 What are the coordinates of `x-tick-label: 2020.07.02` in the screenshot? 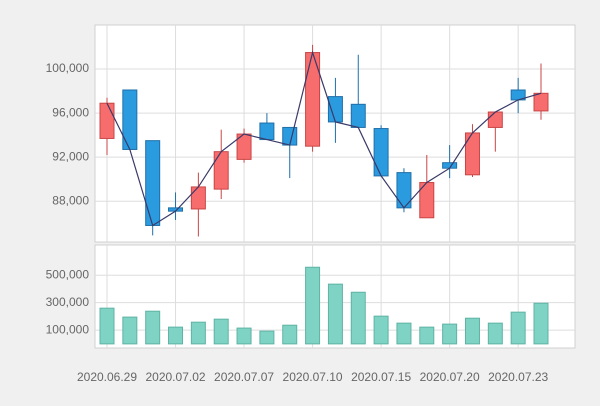 It's located at (175, 377).